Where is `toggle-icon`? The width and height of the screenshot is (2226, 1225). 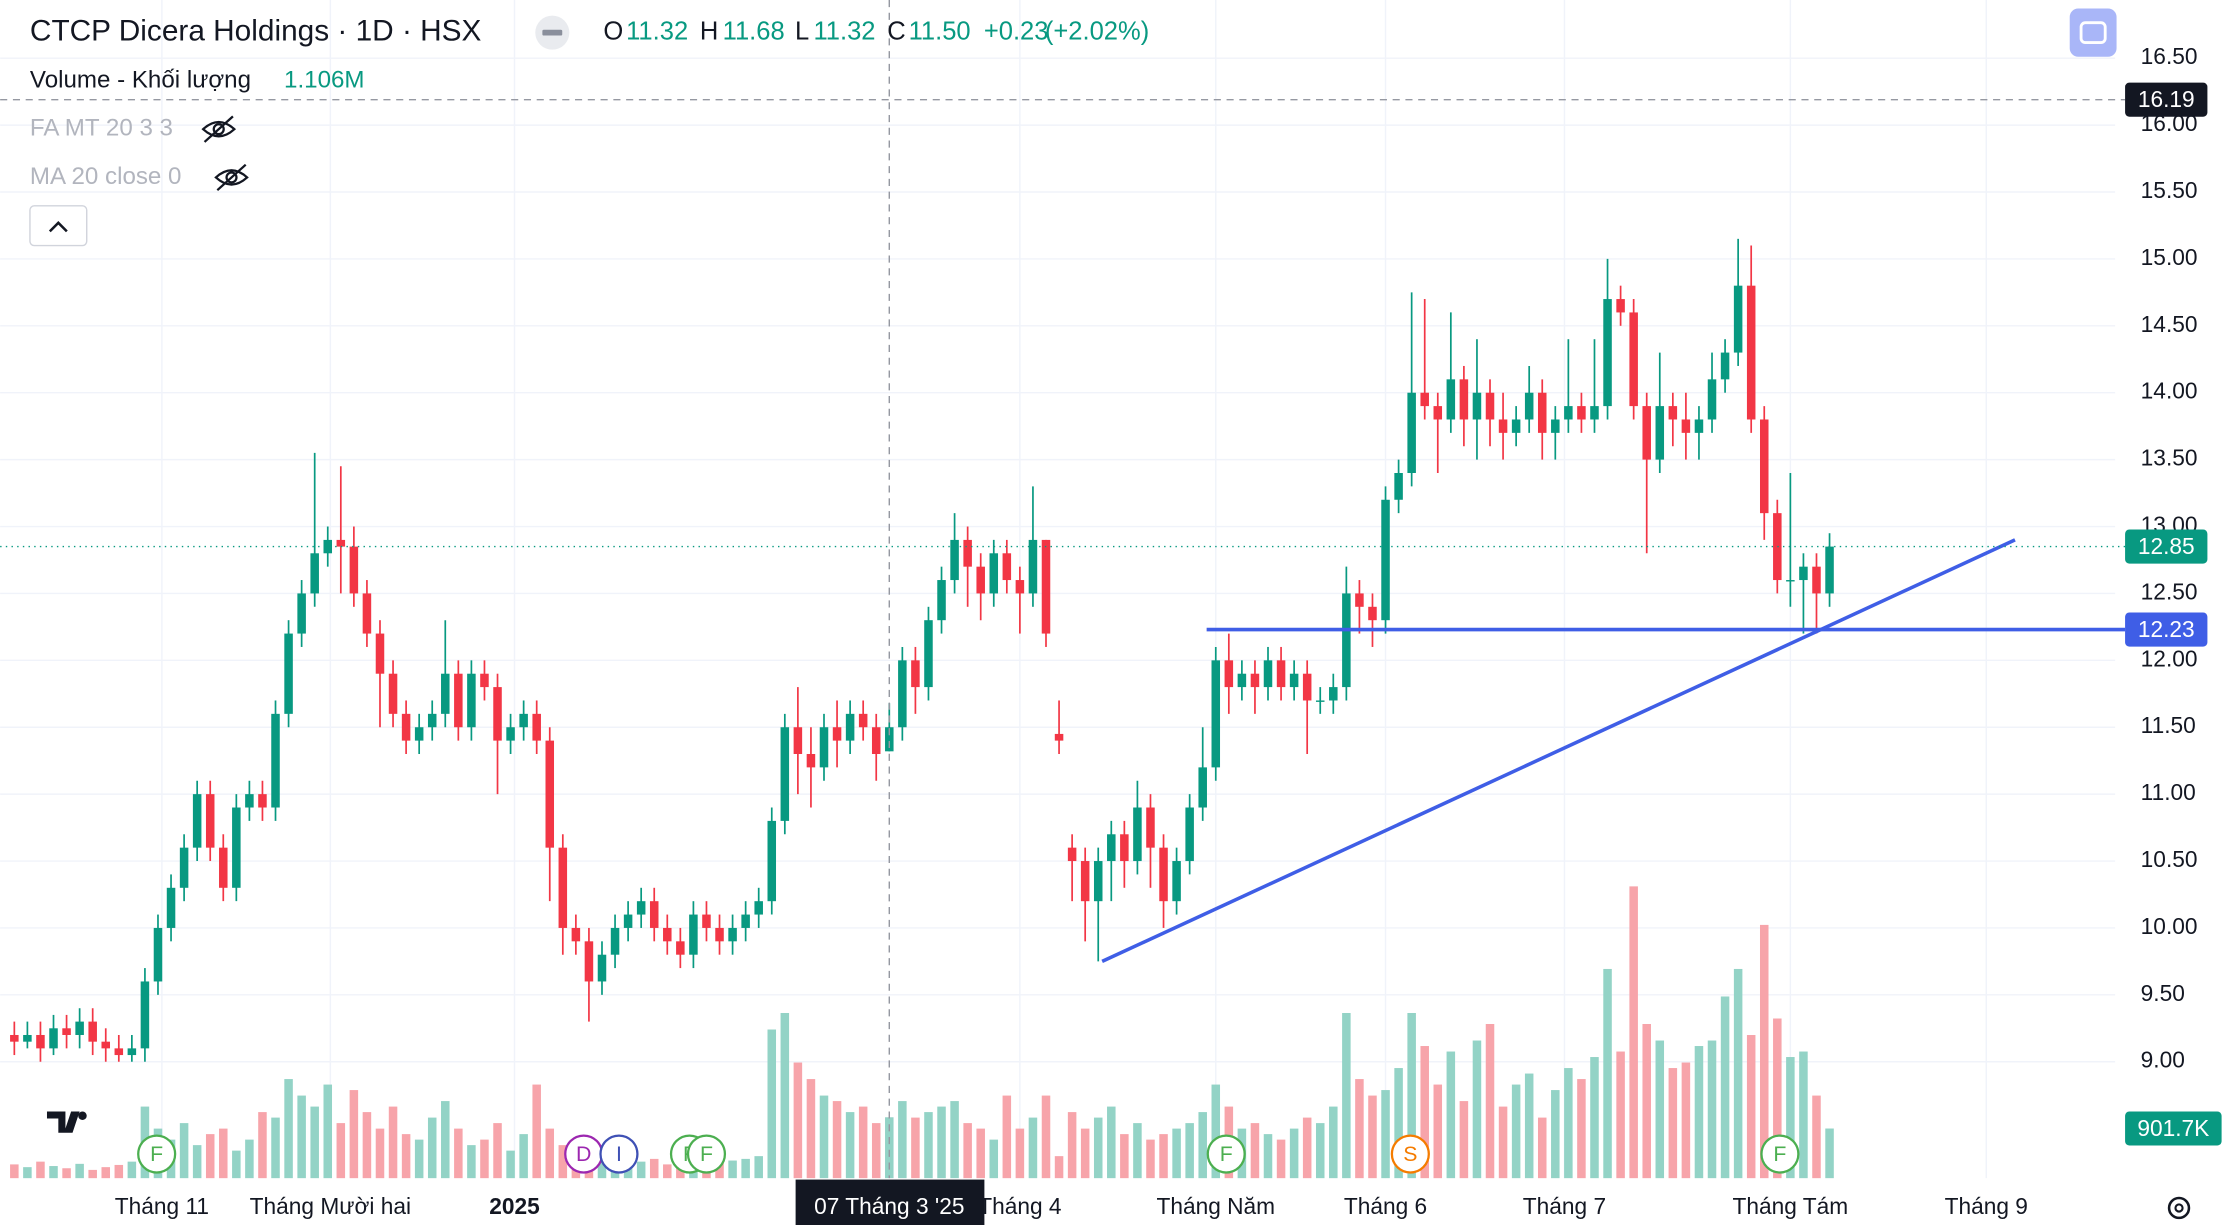 toggle-icon is located at coordinates (552, 32).